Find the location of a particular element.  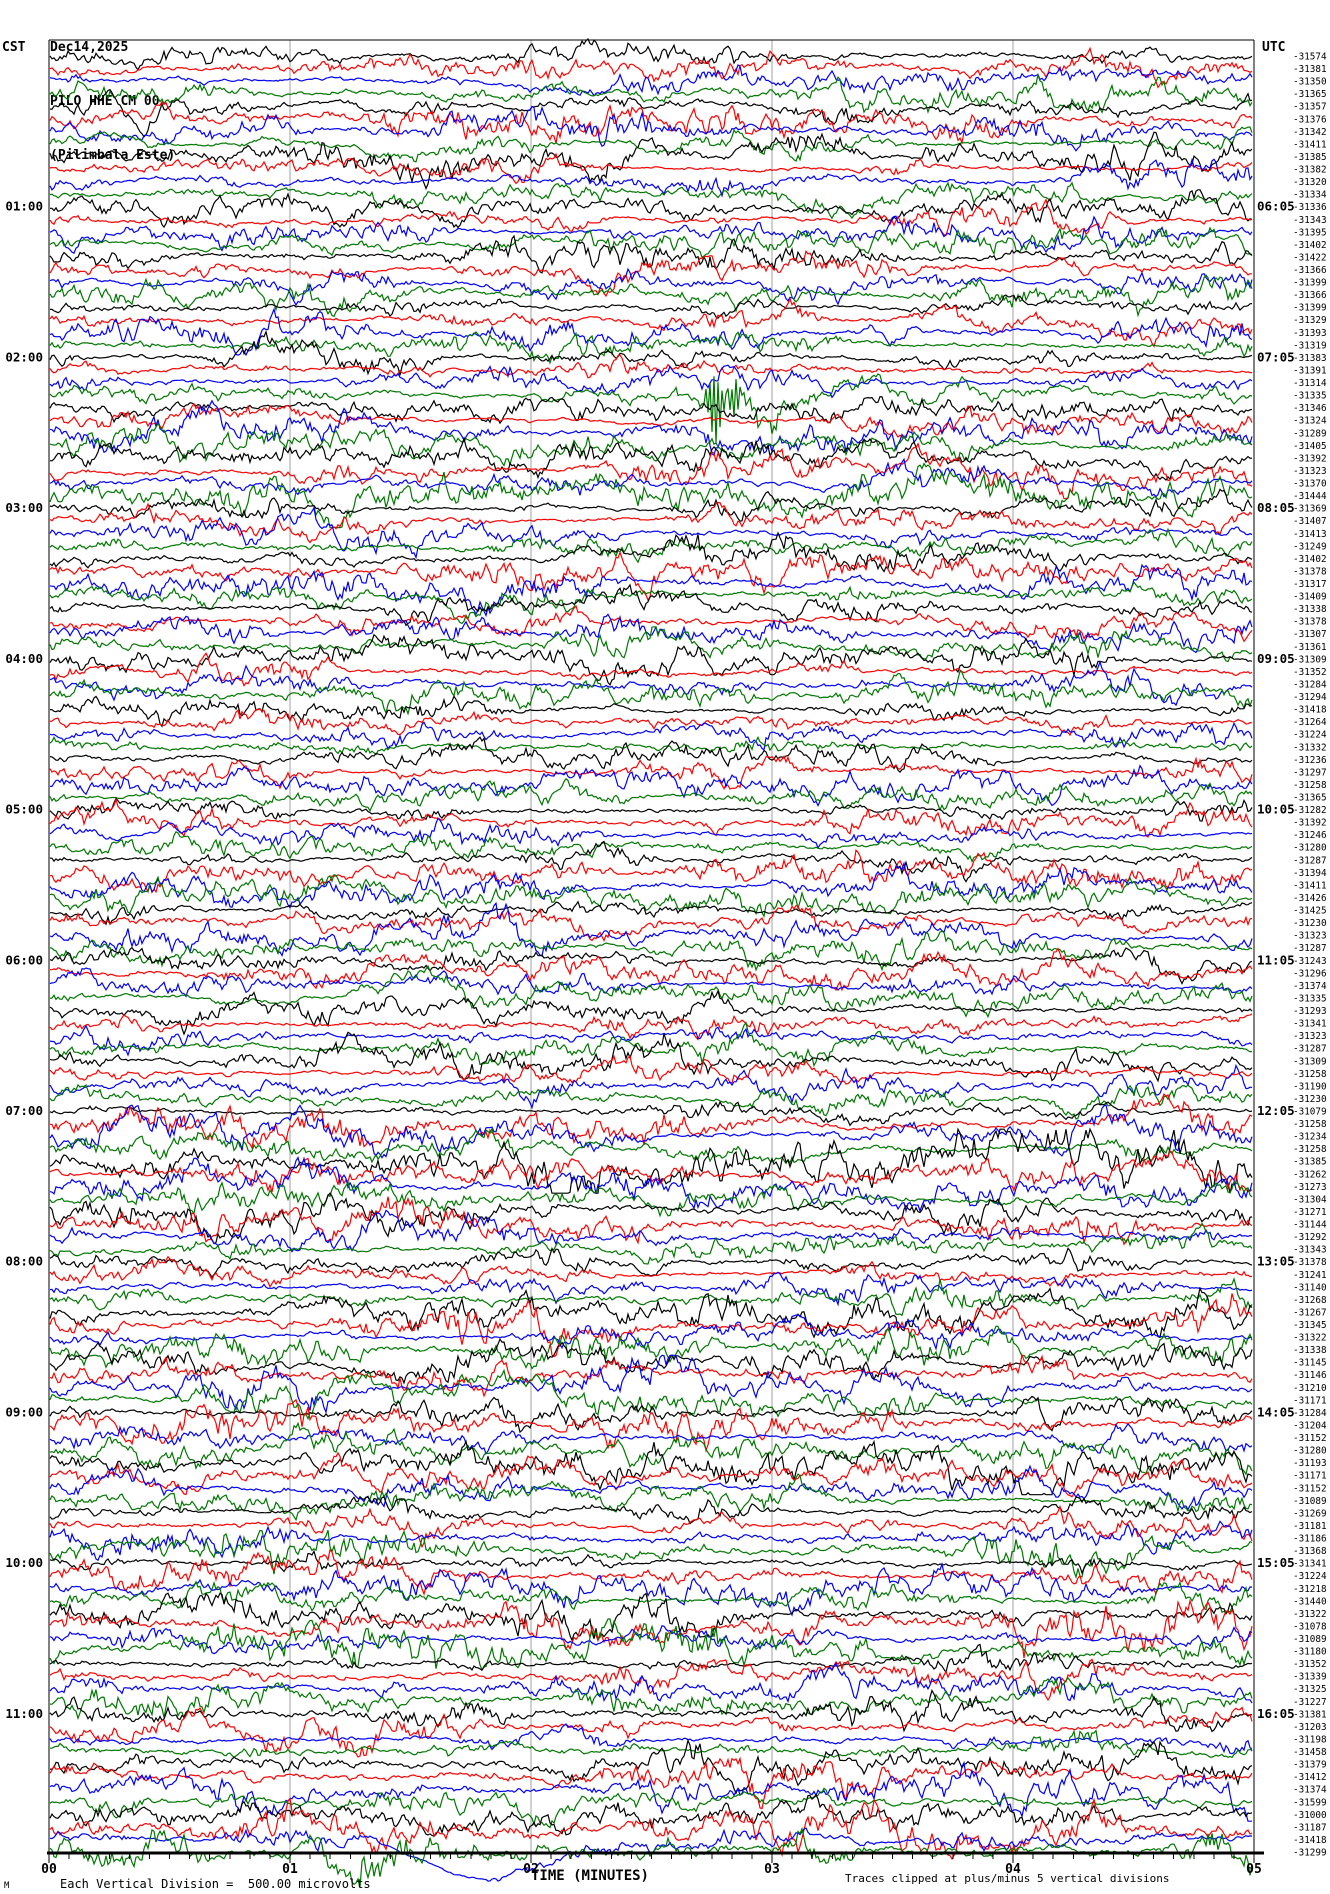

row-mean-count: -31334 is located at coordinates (1310, 195).